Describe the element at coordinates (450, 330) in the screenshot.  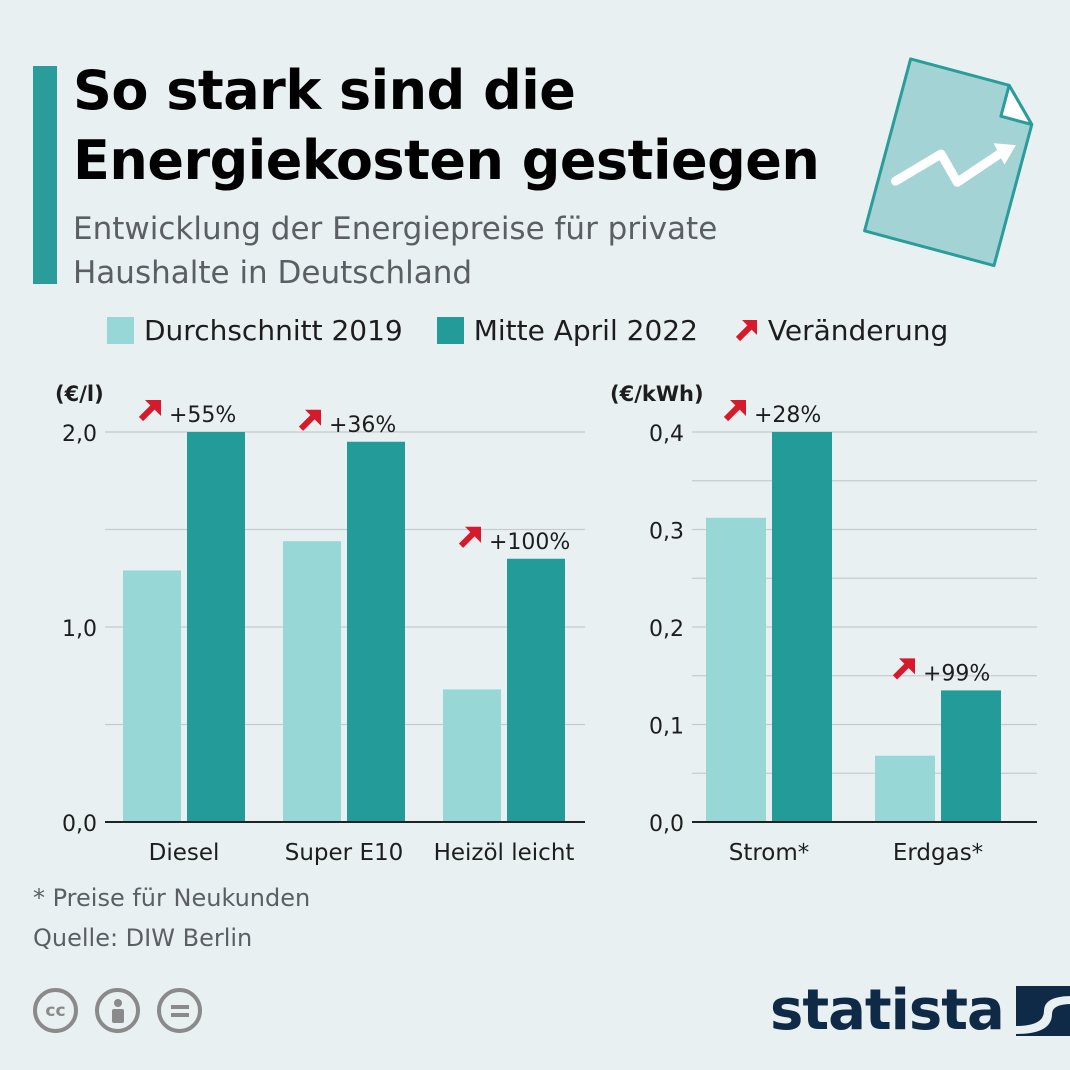
I see `legend-swatch-dark` at that location.